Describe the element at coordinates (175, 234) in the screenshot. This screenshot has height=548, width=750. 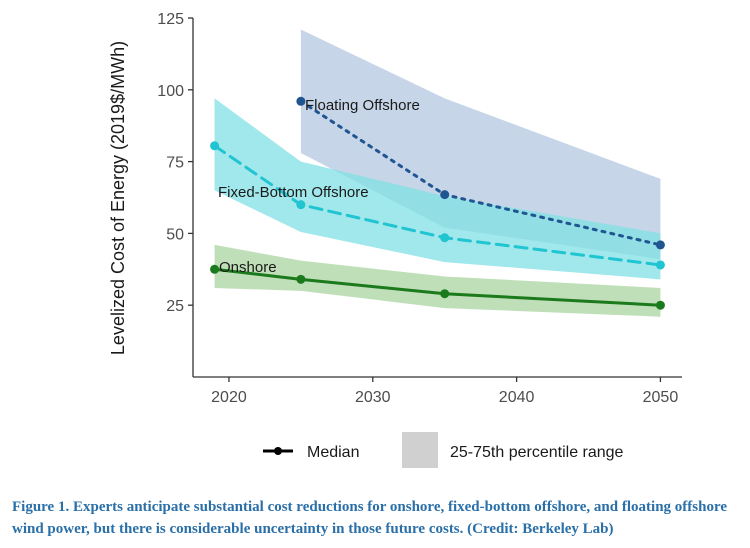
I see `y-tick-label: 50` at that location.